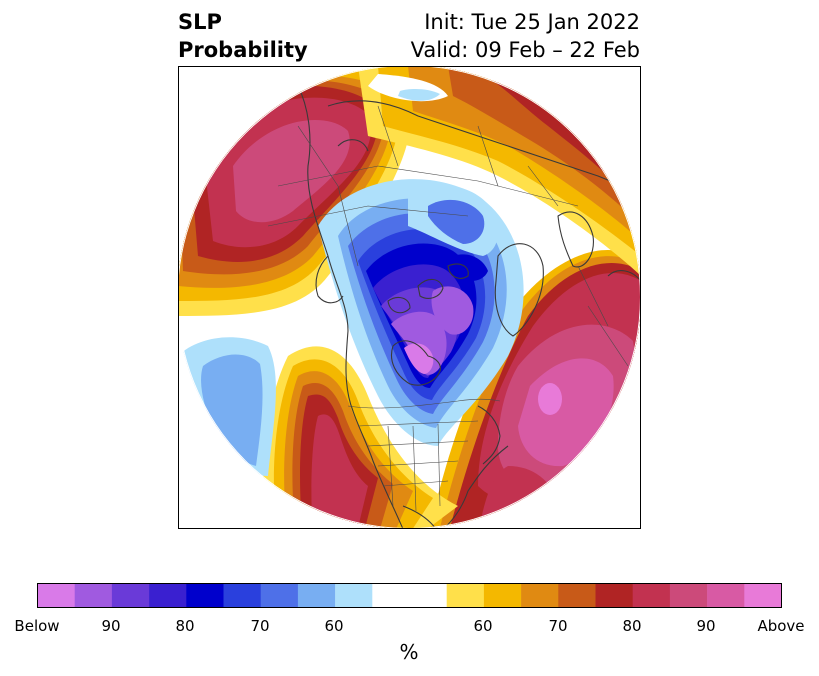 This screenshot has width=819, height=676. I want to click on subtropical-pacific-low, so click(227, 406).